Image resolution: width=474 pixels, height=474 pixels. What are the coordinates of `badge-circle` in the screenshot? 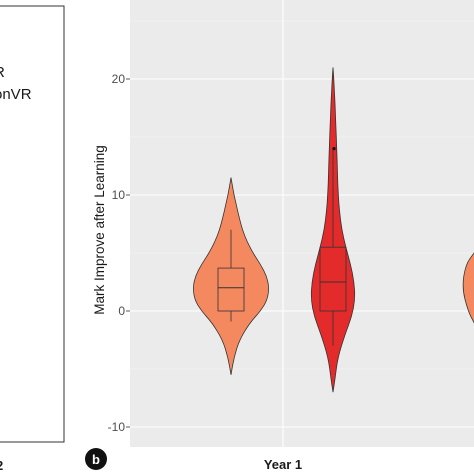 It's located at (96, 459).